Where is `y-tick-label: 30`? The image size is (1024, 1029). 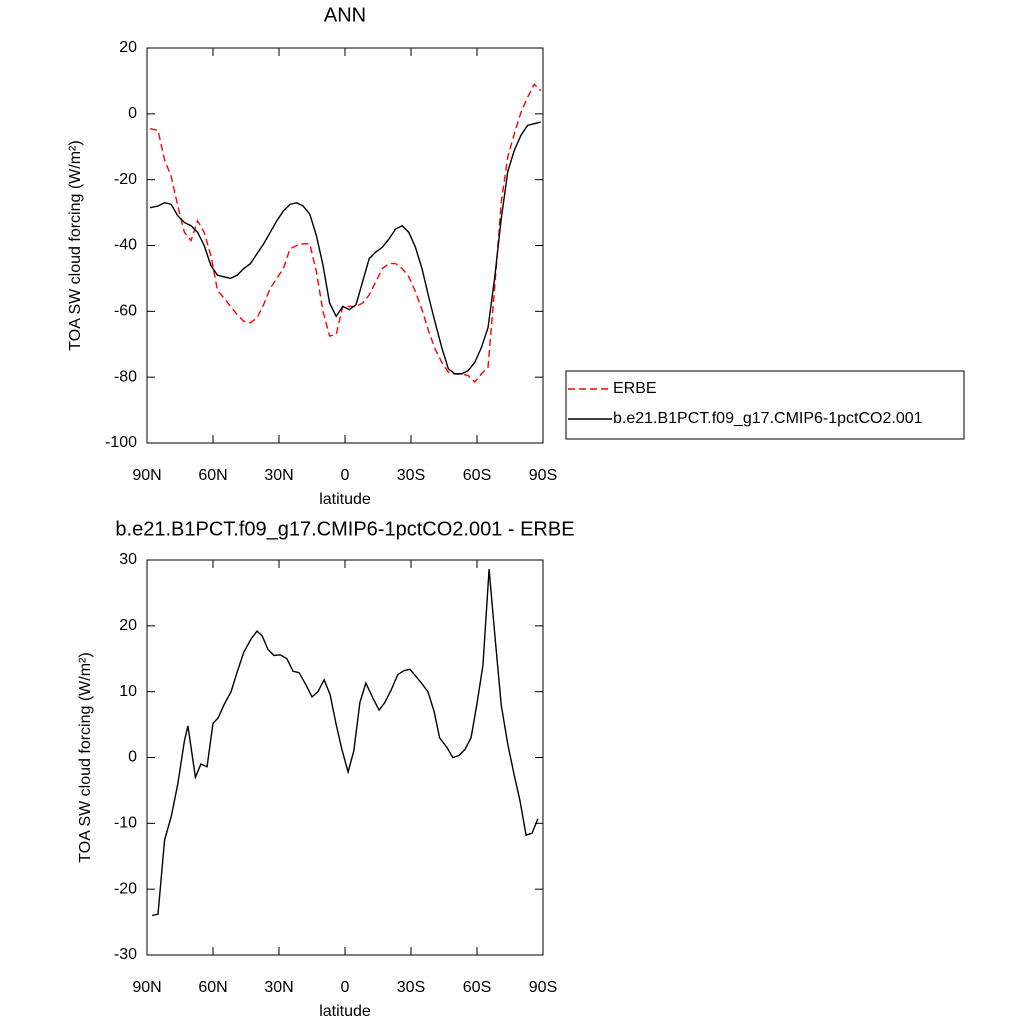 y-tick-label: 30 is located at coordinates (128, 559).